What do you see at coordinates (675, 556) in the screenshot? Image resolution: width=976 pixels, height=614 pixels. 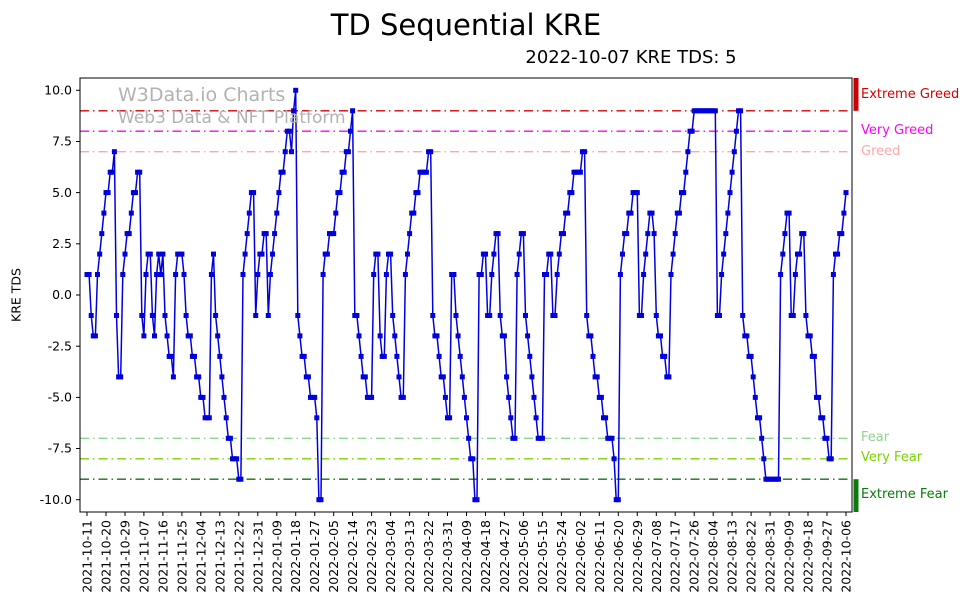 I see `svg-text: 2022-07-17` at bounding box center [675, 556].